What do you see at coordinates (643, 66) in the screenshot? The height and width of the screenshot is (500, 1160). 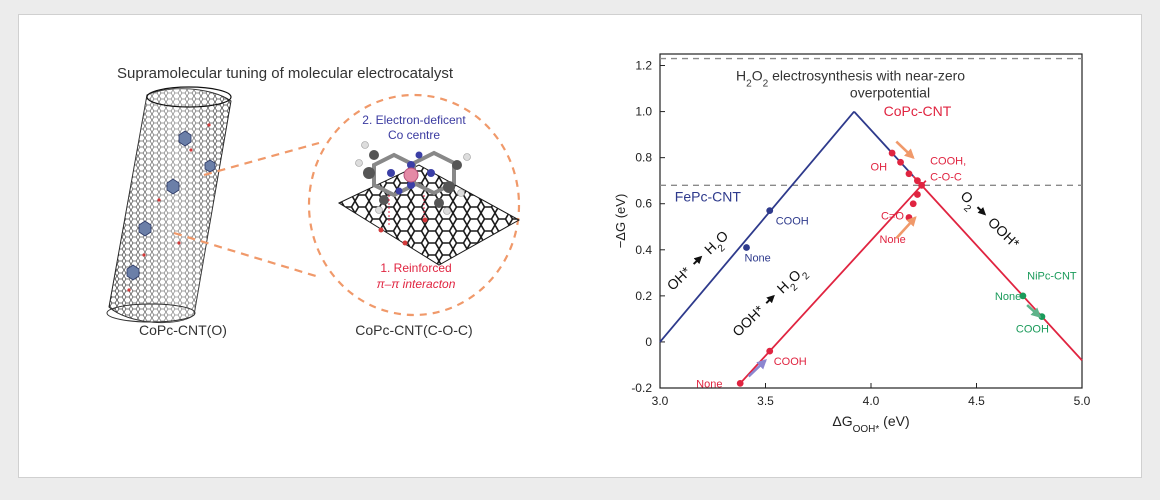 I see `y-tick-label: 1.2` at bounding box center [643, 66].